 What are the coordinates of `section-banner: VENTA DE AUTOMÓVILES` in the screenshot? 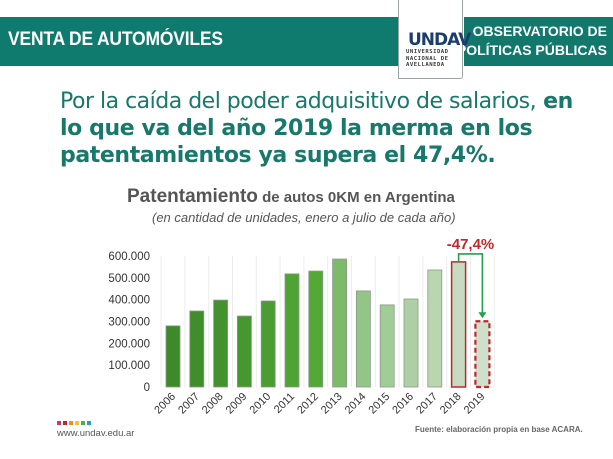 It's located at (199, 41).